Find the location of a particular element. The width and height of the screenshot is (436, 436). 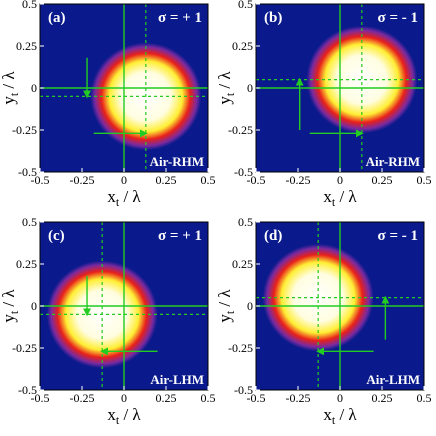

panel-label: (a) is located at coordinates (57, 18).